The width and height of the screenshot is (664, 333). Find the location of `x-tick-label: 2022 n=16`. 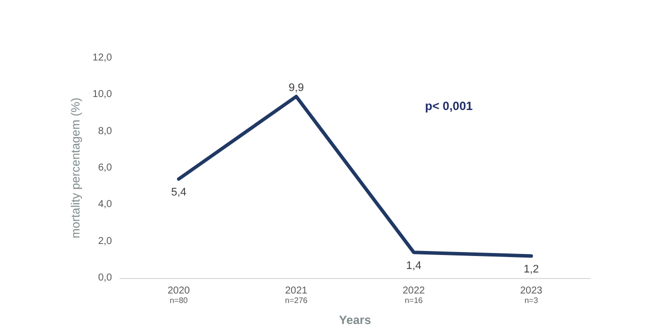

x-tick-label: 2022 n=16 is located at coordinates (414, 295).